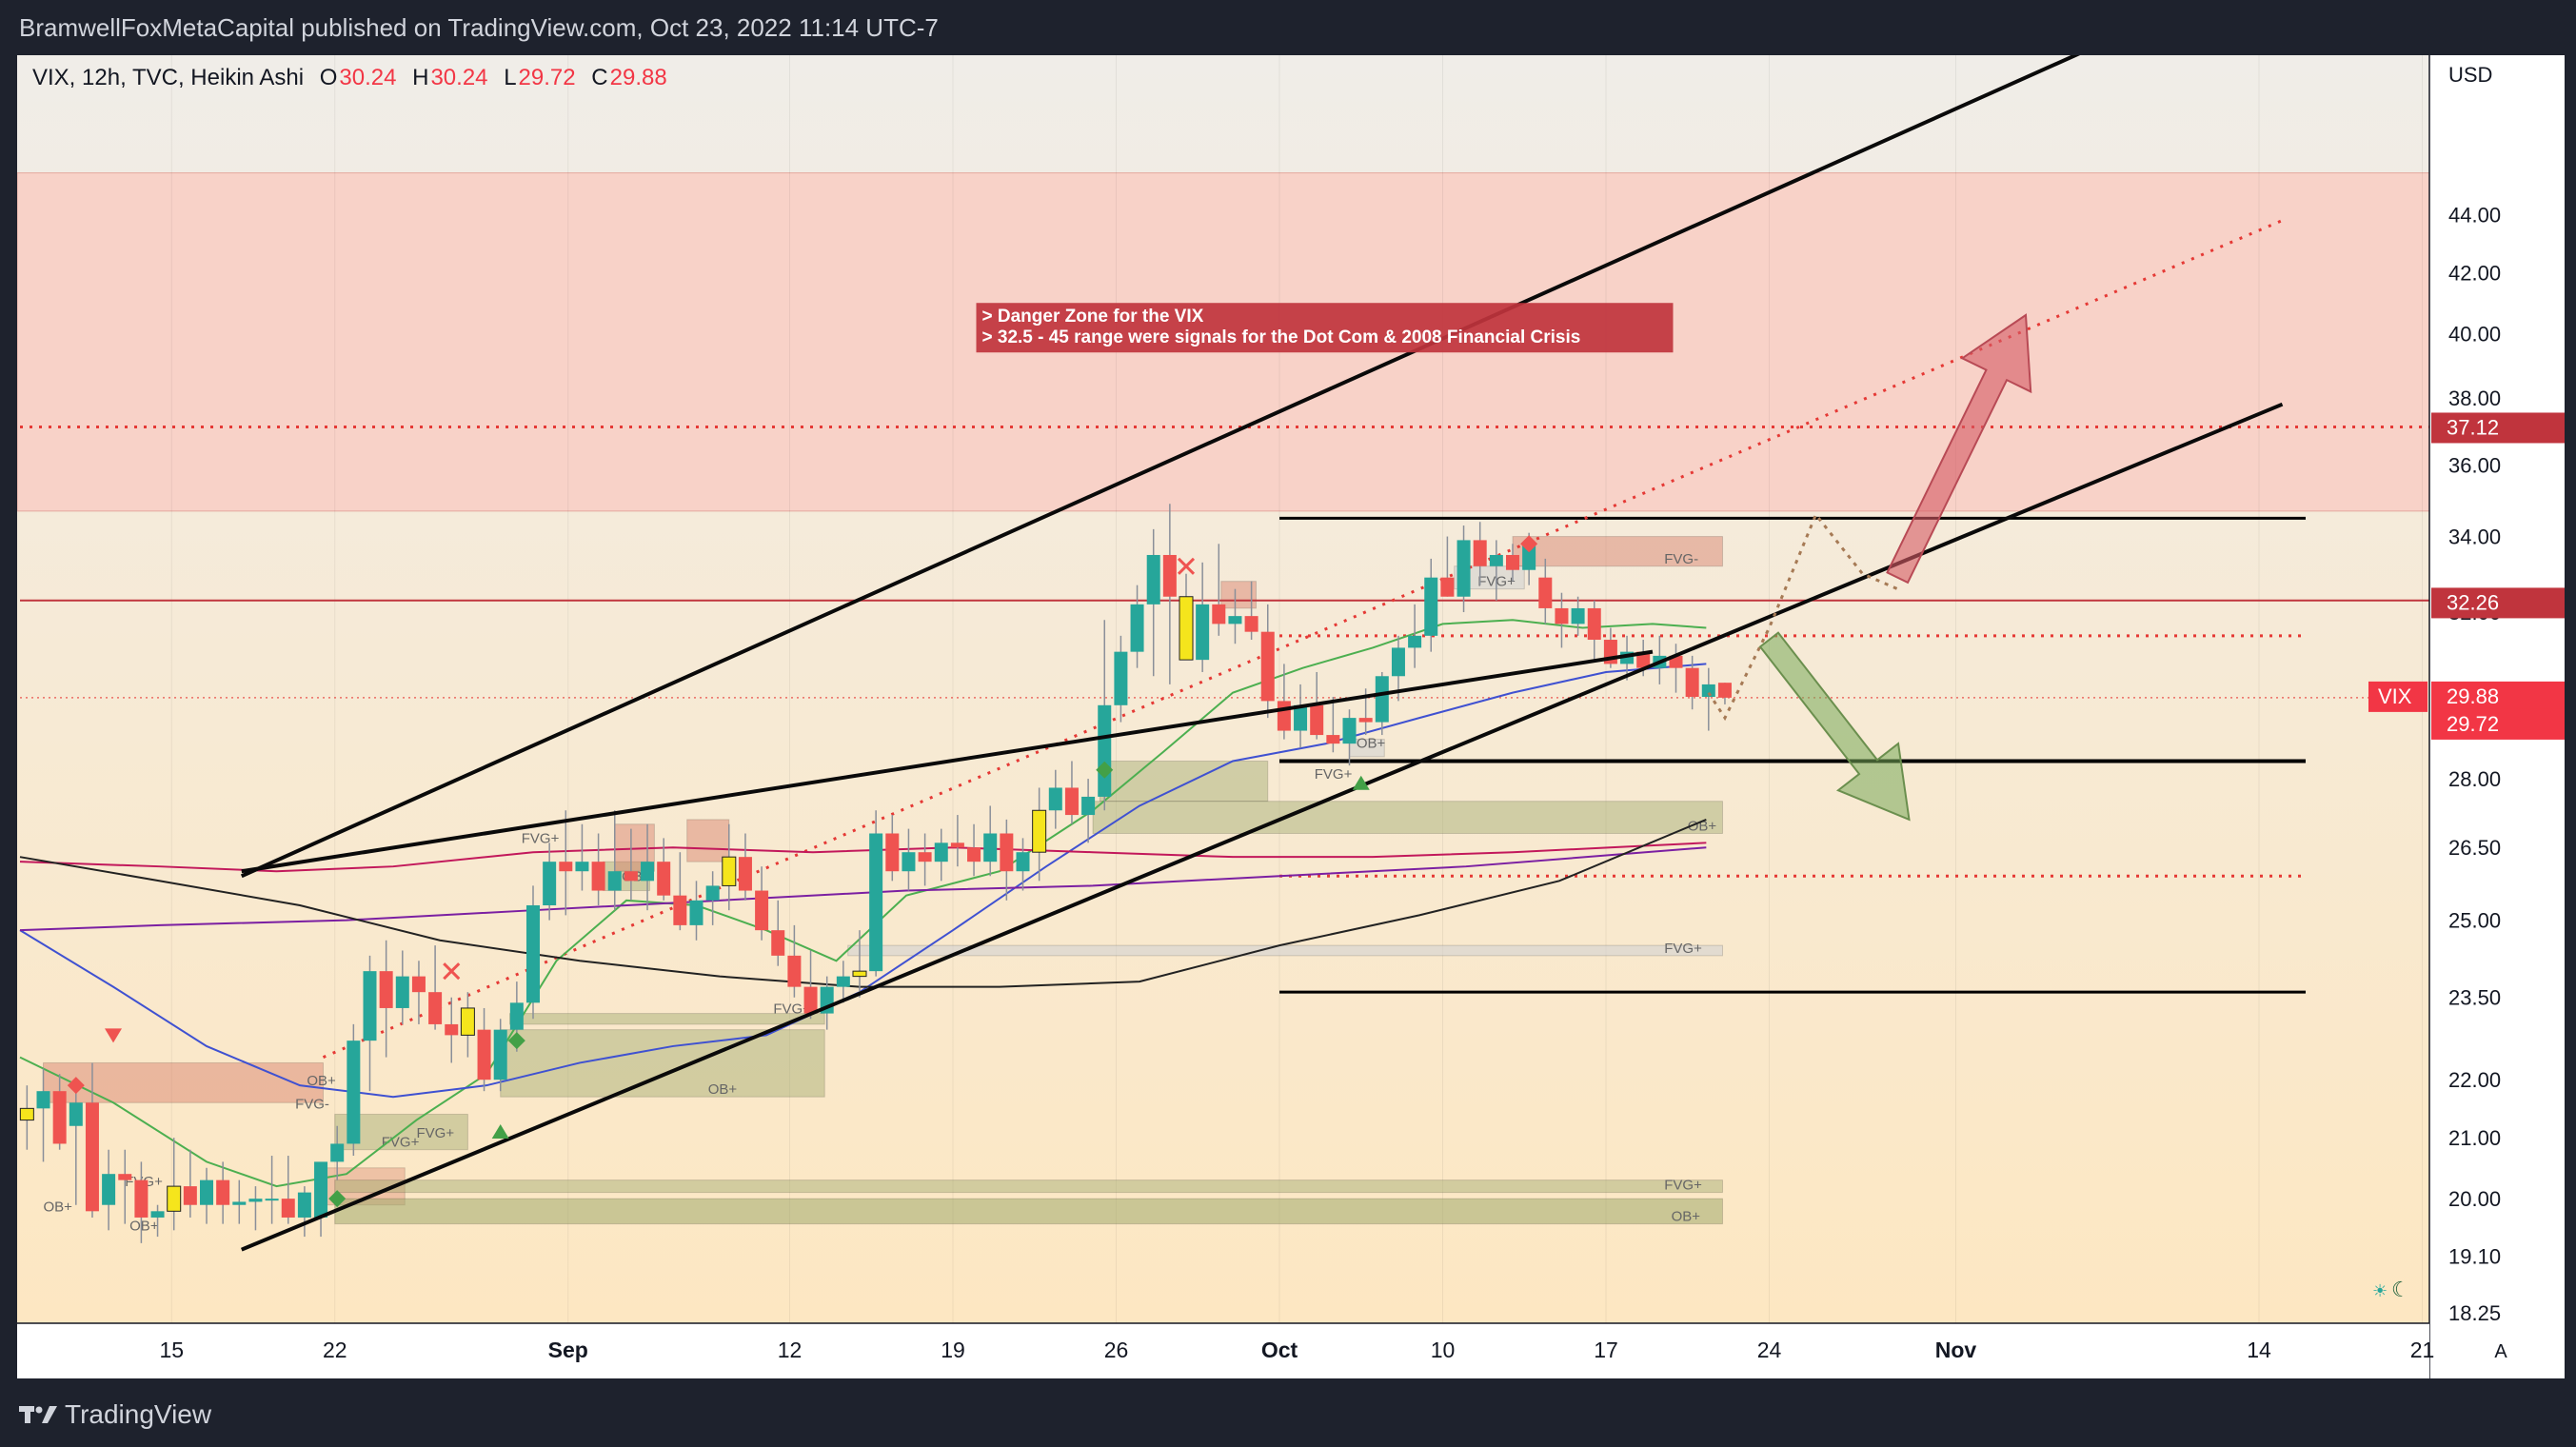 The height and width of the screenshot is (1447, 2576). What do you see at coordinates (2474, 537) in the screenshot?
I see `price-tick-label: 34.00` at bounding box center [2474, 537].